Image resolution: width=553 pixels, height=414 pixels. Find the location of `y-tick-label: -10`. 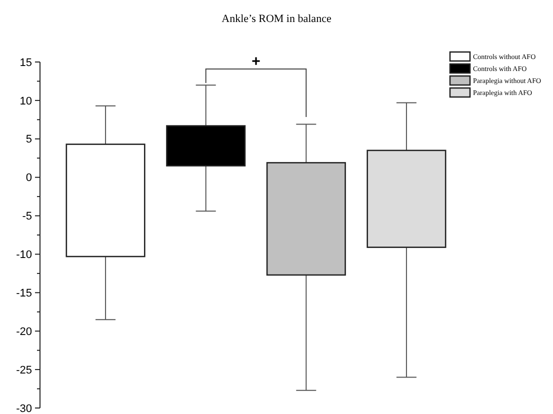

y-tick-label: -10 is located at coordinates (24, 255).